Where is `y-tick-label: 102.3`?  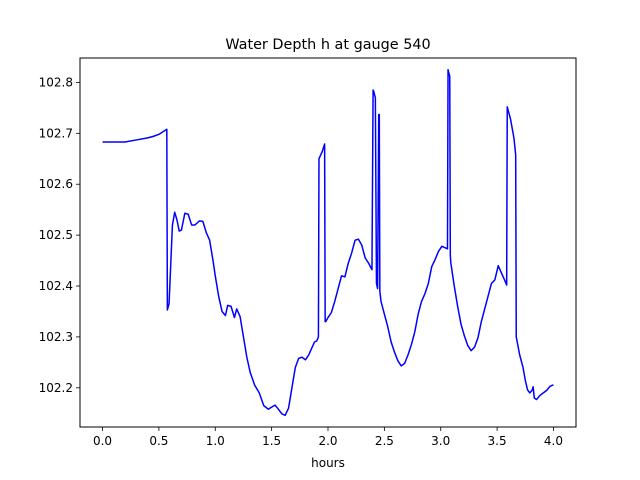 y-tick-label: 102.3 is located at coordinates (56, 337).